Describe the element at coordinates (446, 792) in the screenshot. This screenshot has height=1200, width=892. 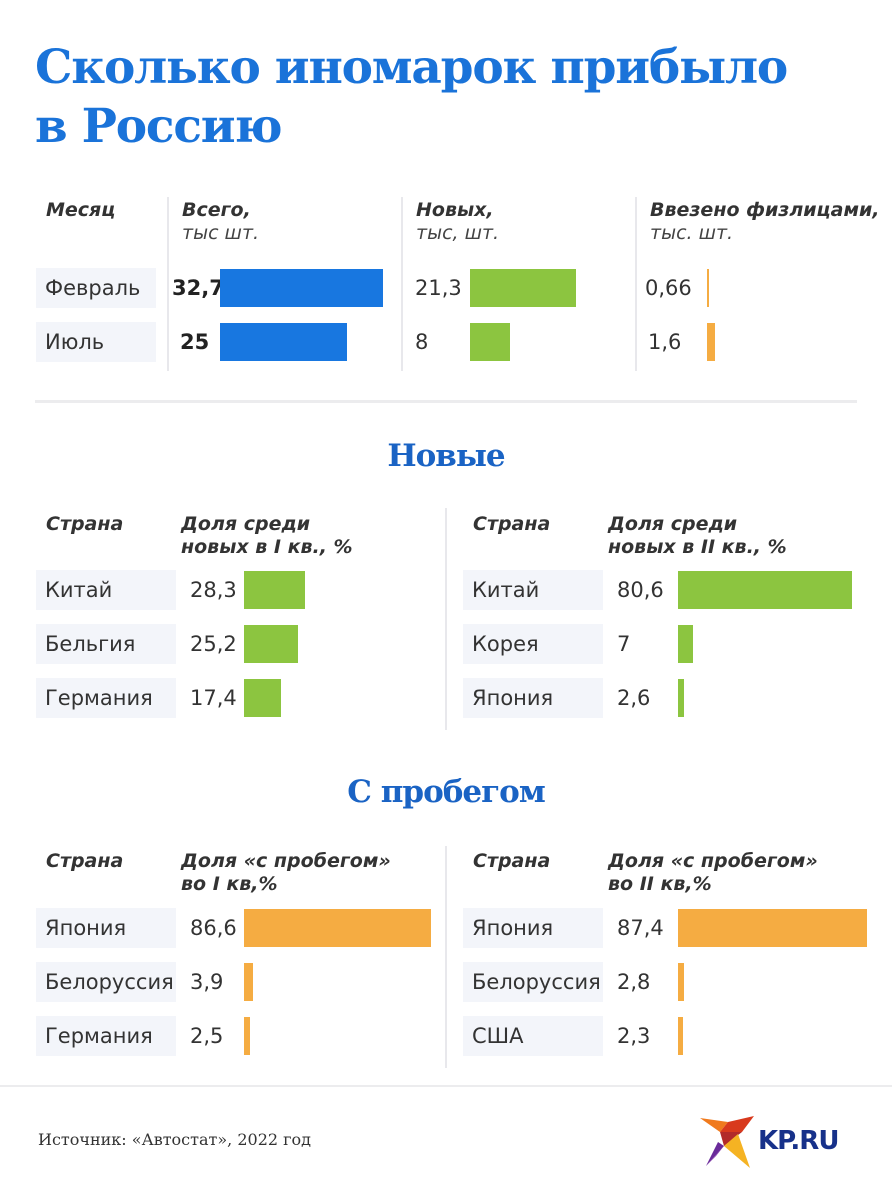
I see `section-title-used: С пробегом` at that location.